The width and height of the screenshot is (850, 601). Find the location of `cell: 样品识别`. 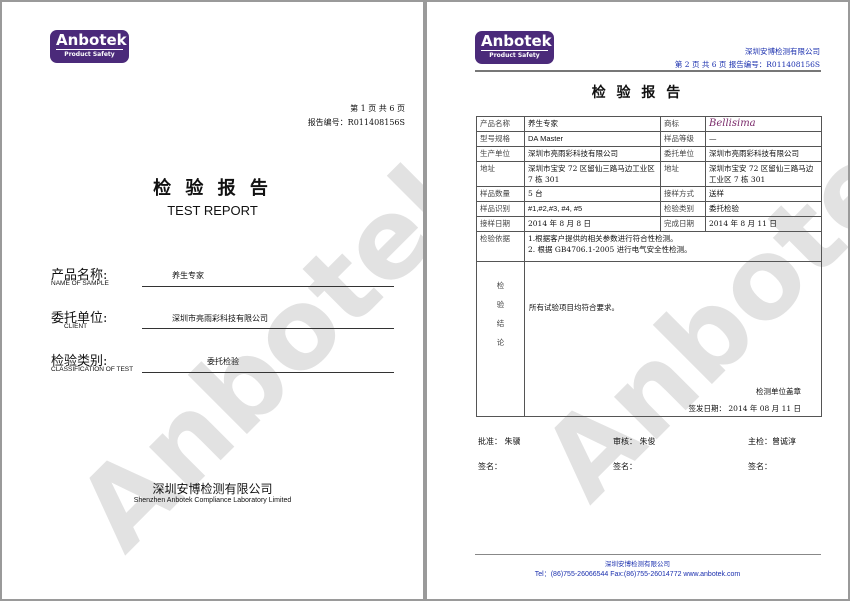

cell: 样品识别 is located at coordinates (500, 209).